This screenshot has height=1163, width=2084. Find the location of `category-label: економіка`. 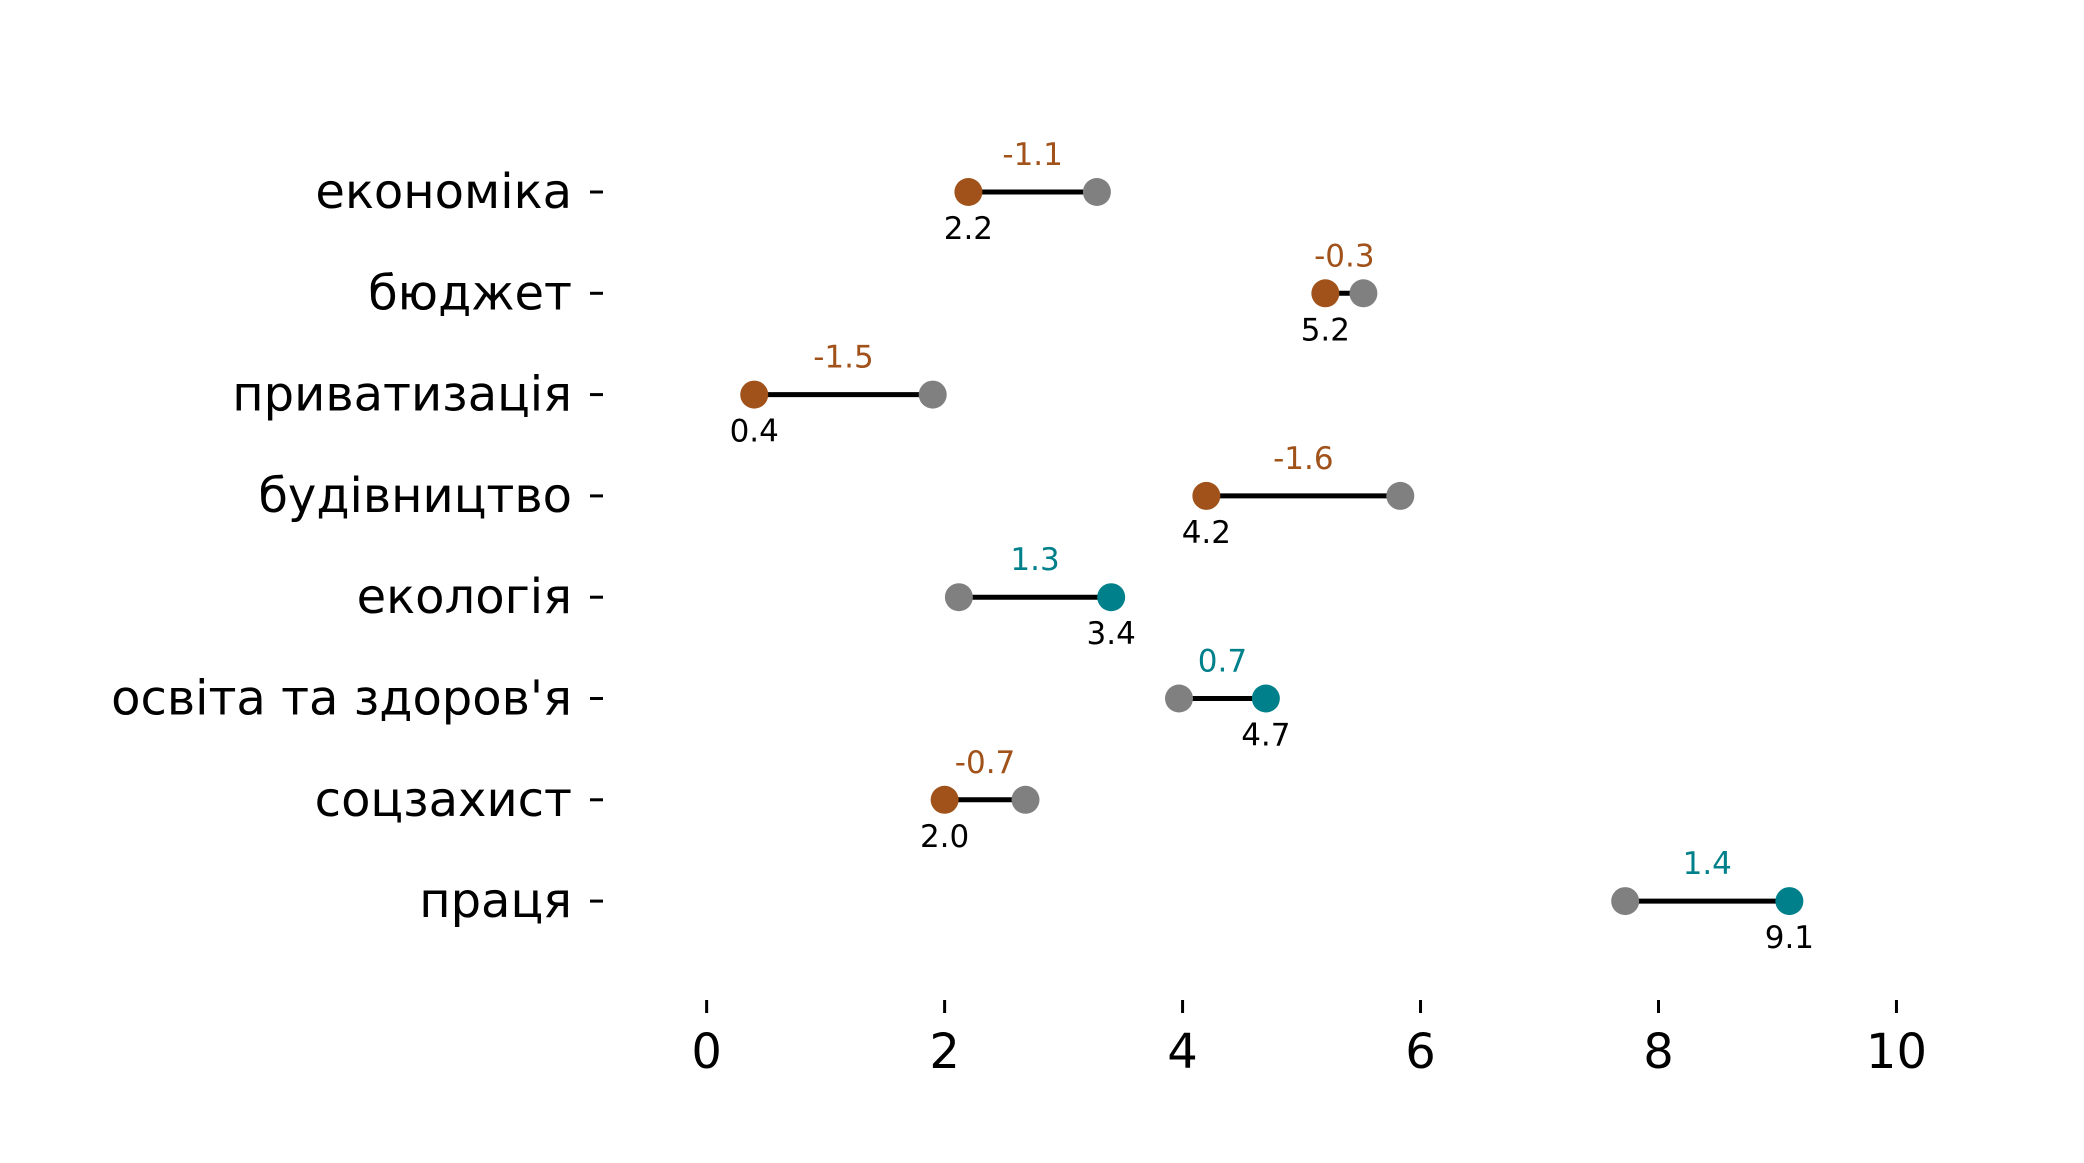

category-label: економіка is located at coordinates (443, 192).